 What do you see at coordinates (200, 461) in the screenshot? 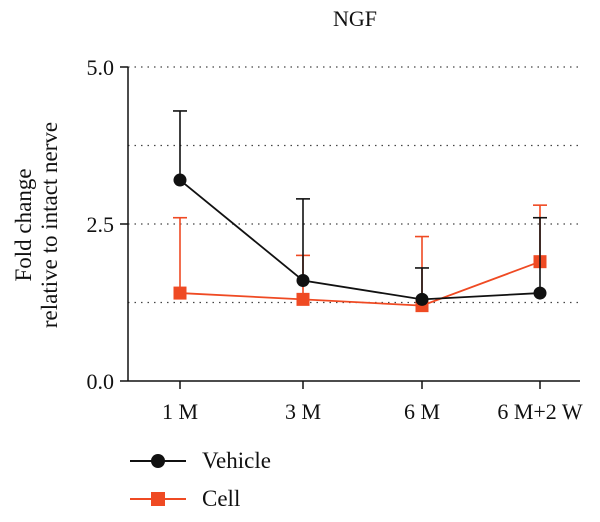
I see `legend-item-vehicle: Vehicle` at bounding box center [200, 461].